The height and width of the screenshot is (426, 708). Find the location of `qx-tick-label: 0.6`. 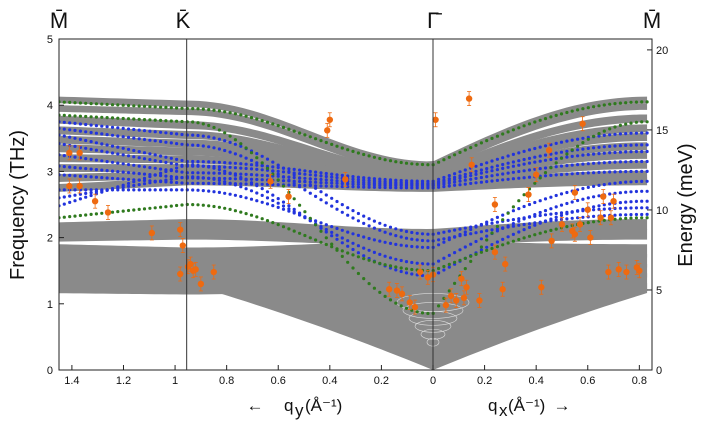

qx-tick-label: 0.6 is located at coordinates (587, 381).